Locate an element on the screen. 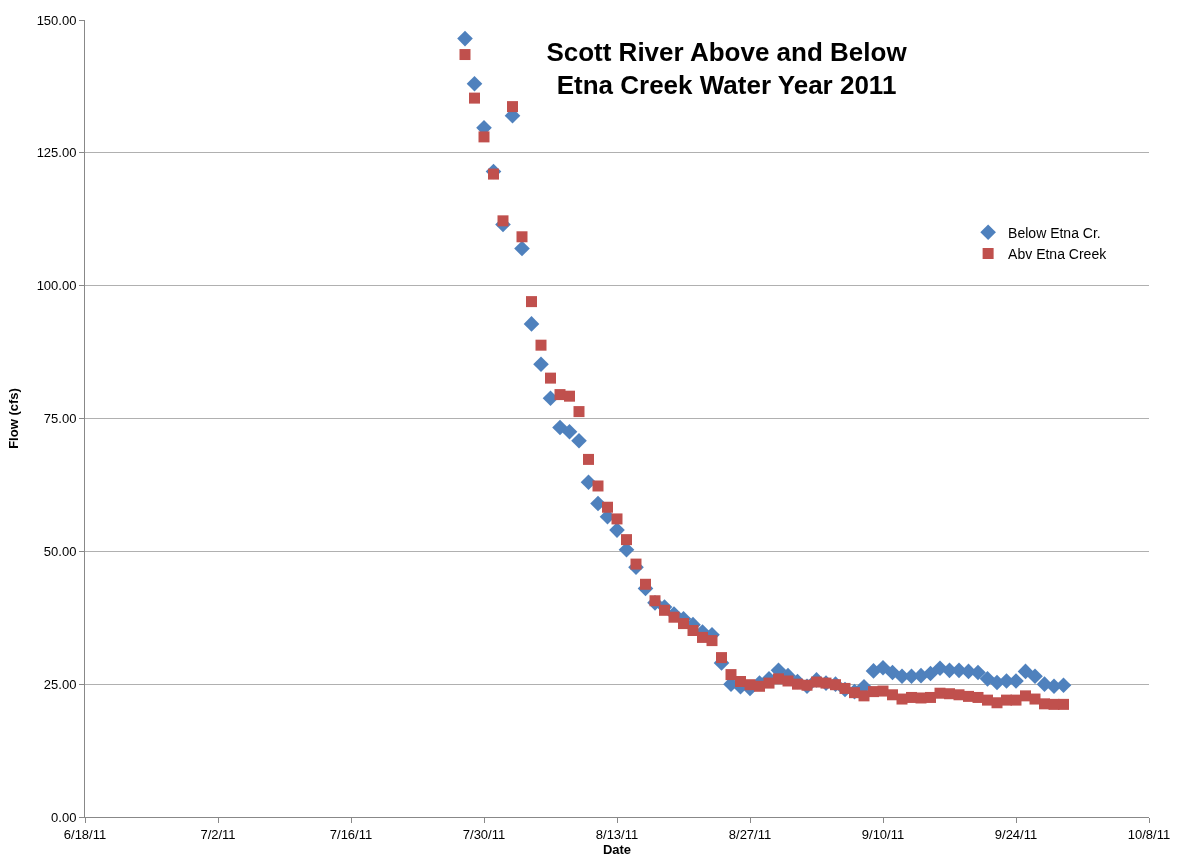 The image size is (1191, 865). y-tick-label: 100.00 is located at coordinates (56, 286).